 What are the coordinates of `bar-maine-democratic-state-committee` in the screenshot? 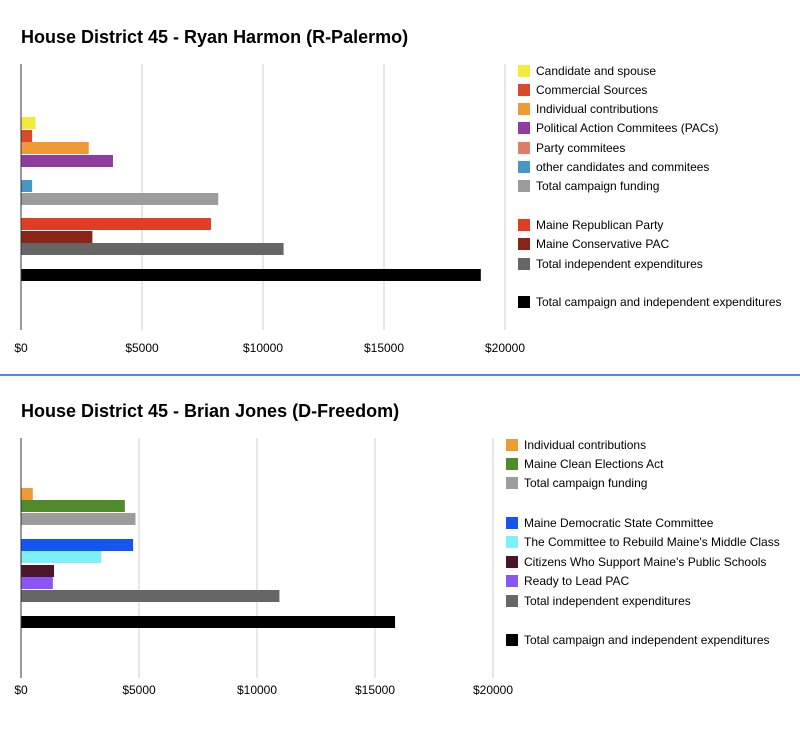 It's located at (77, 545).